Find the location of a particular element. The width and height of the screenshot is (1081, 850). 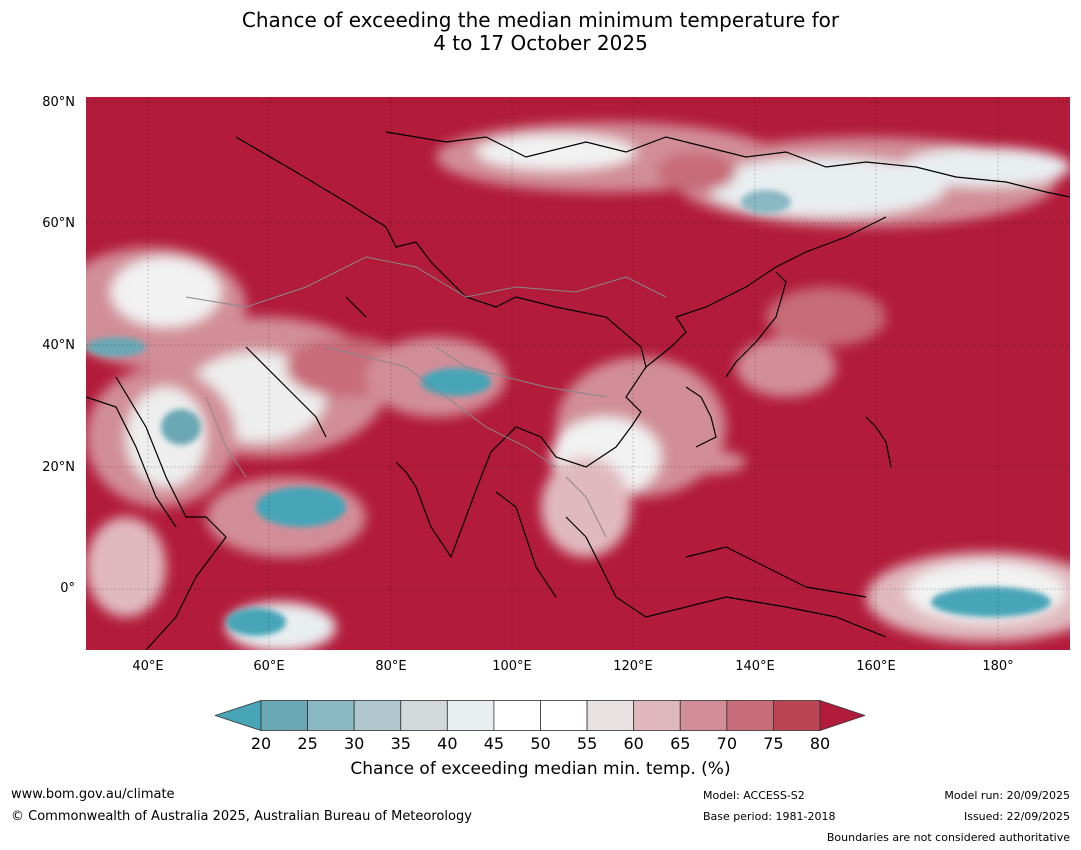

footer-model: Model: ACCESS-S2 is located at coordinates (754, 795).